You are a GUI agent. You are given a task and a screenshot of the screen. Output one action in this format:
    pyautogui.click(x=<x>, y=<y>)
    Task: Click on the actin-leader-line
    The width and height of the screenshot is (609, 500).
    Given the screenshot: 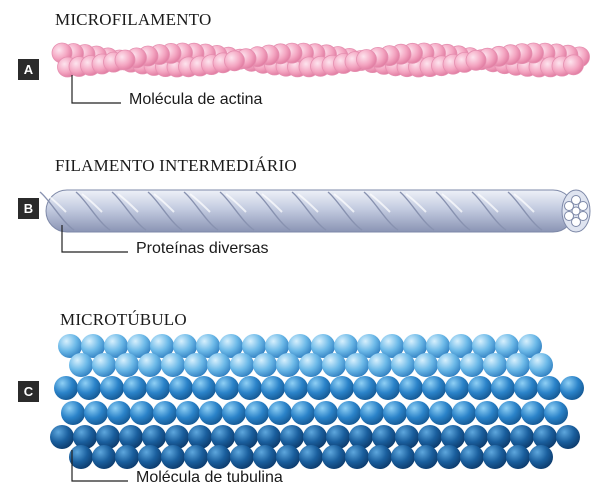 What is the action you would take?
    pyautogui.click(x=96, y=89)
    